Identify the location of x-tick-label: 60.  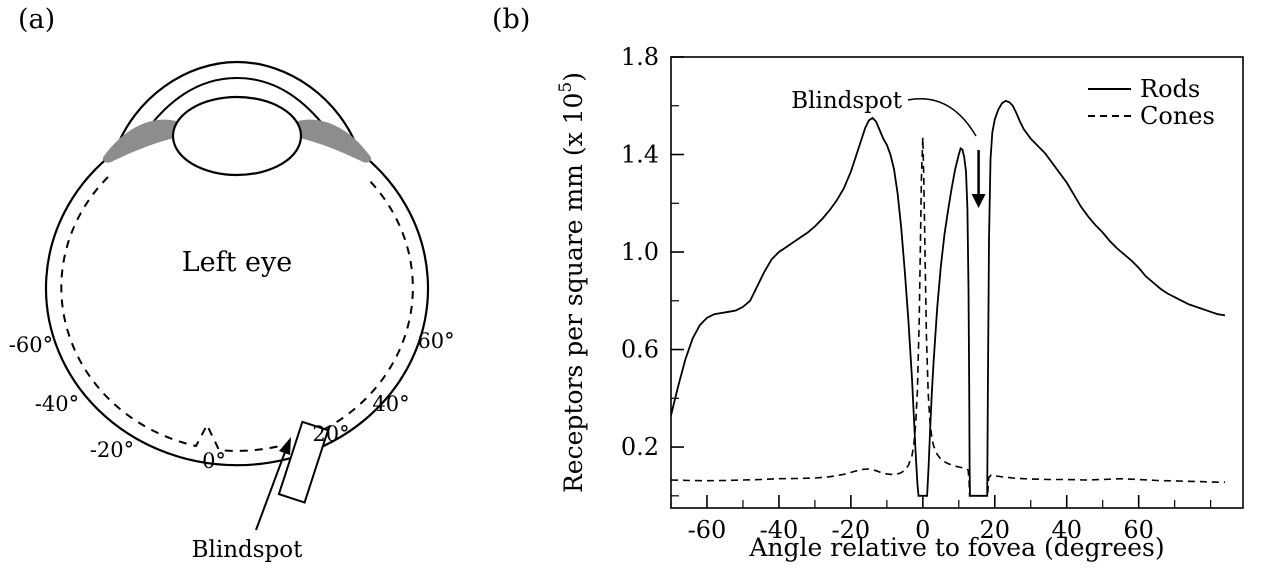
(1138, 530).